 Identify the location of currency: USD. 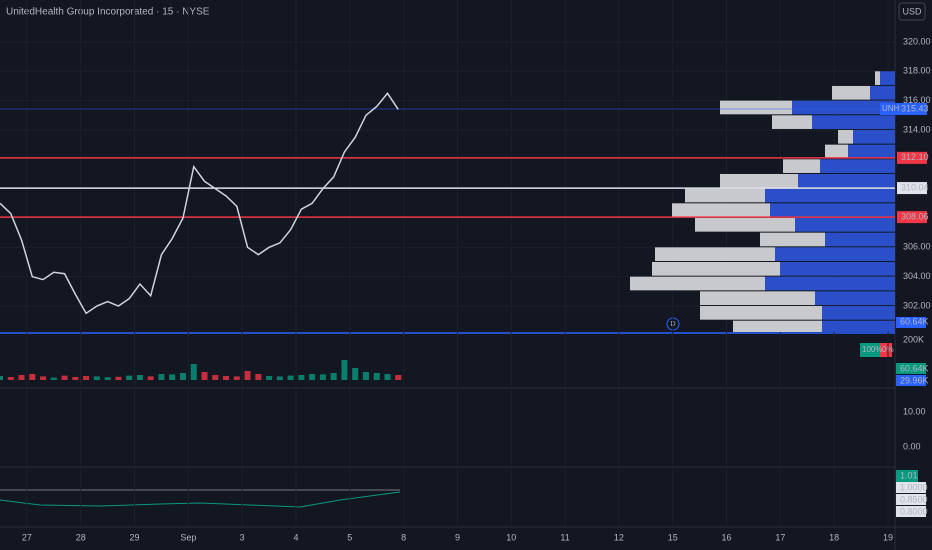
(912, 11).